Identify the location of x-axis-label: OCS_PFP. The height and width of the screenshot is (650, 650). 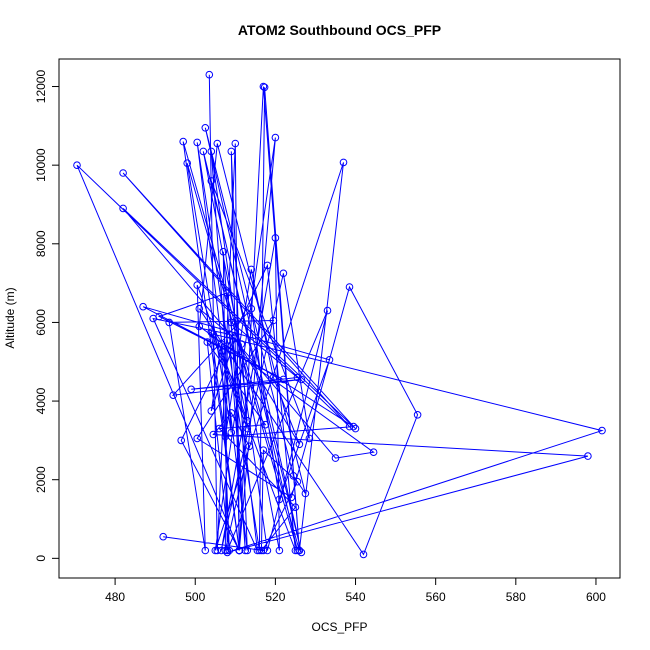
(339, 627).